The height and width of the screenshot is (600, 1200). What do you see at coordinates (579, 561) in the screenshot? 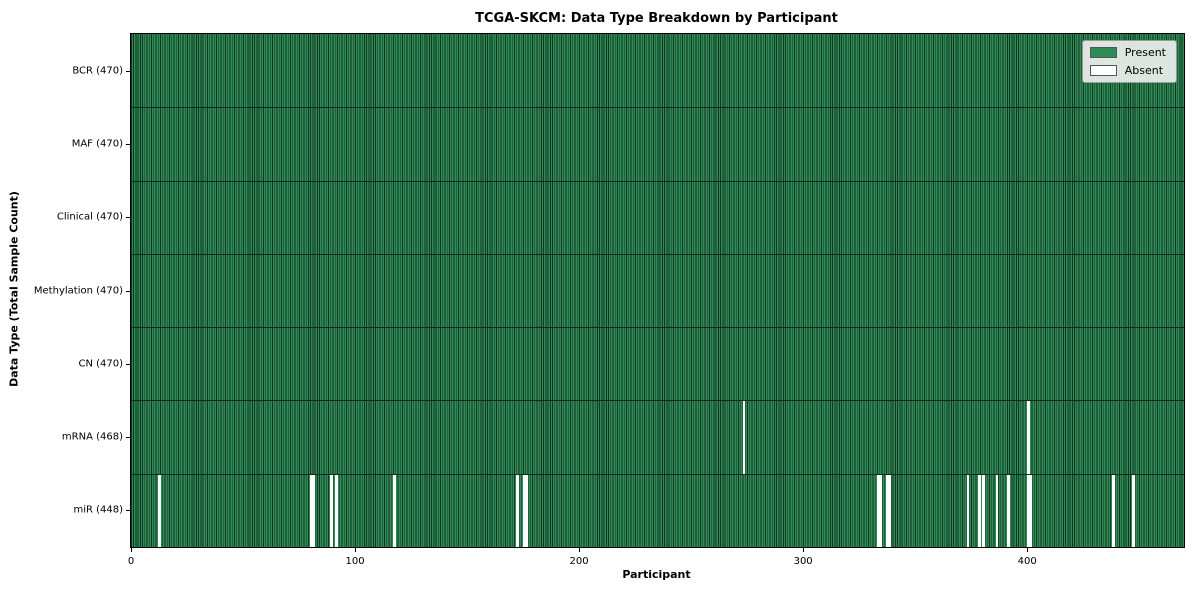
I see `x-tick-label: 200` at bounding box center [579, 561].